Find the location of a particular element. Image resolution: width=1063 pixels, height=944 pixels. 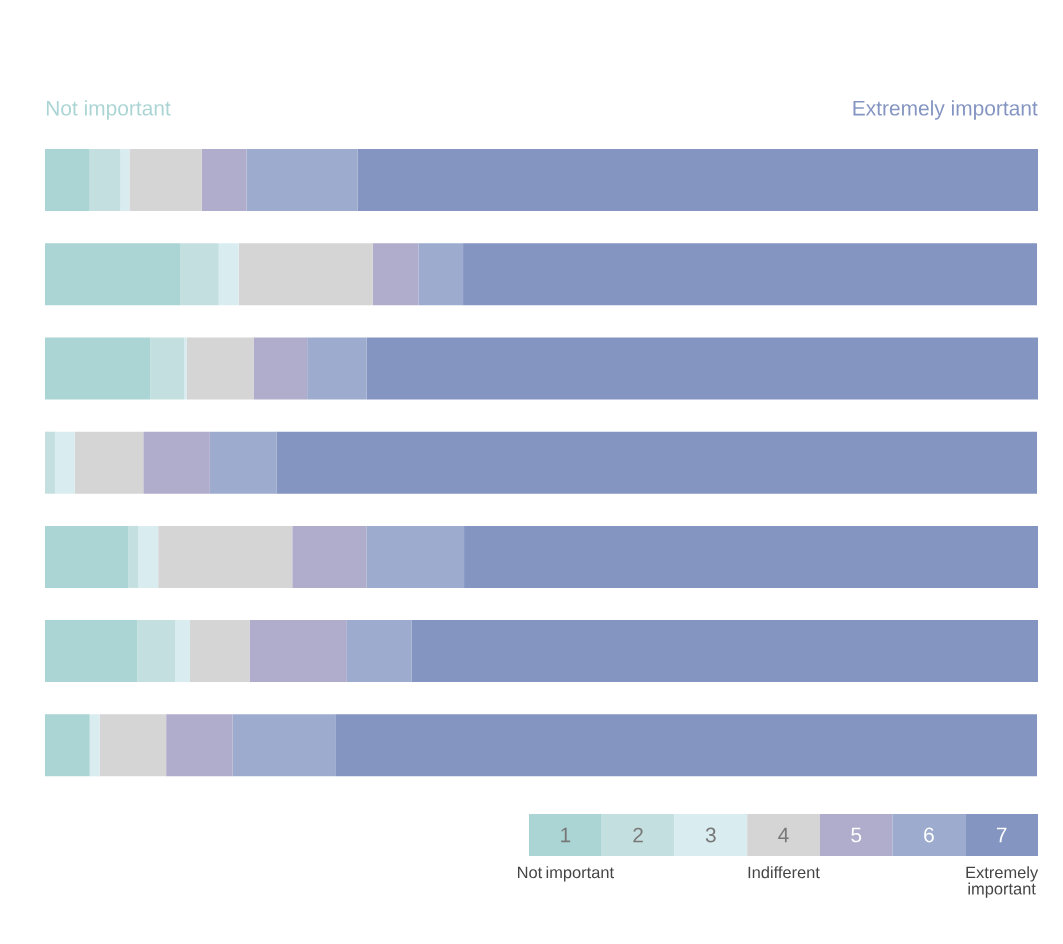

text: 1 is located at coordinates (566, 835).